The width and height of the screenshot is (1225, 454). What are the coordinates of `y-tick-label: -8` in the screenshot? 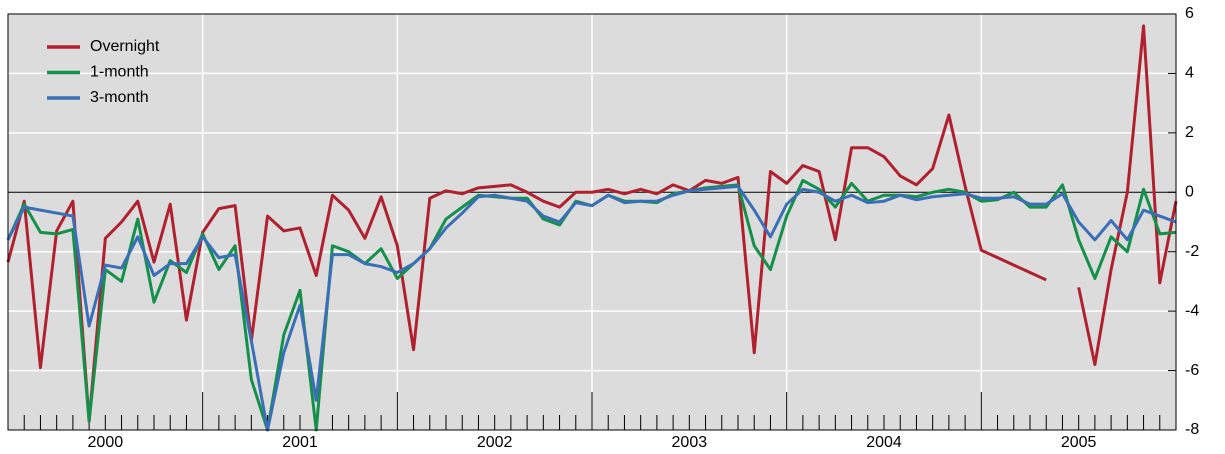 It's located at (1192, 429).